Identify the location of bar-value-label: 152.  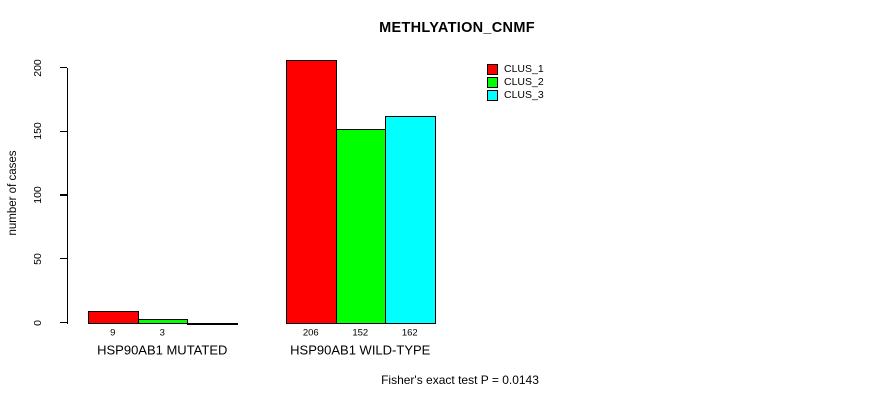
(360, 332).